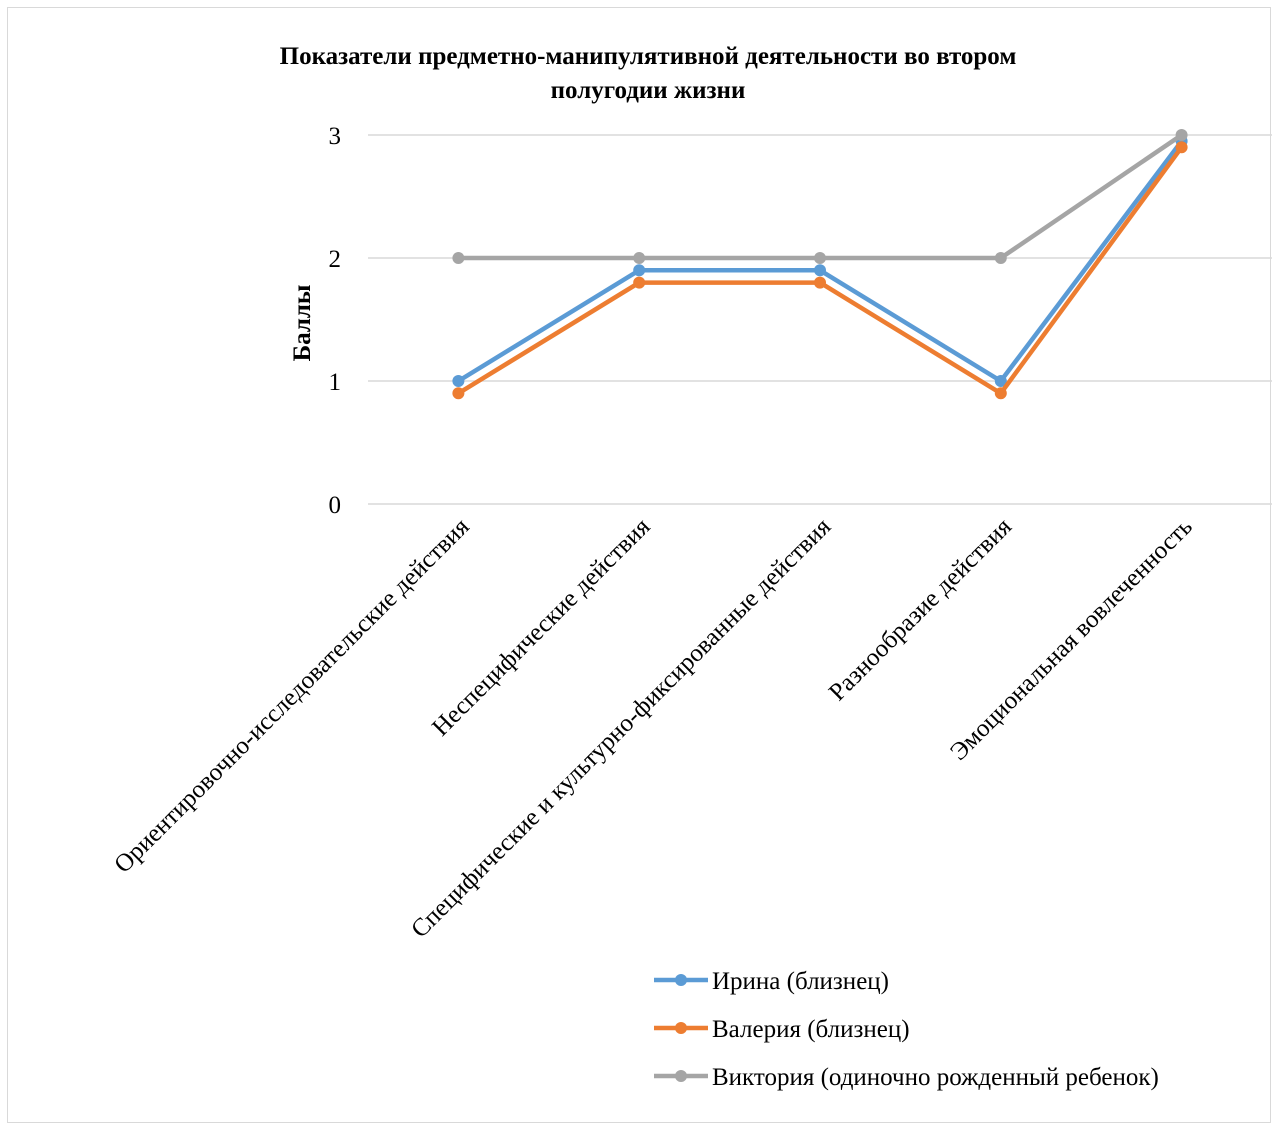  Describe the element at coordinates (648, 90) in the screenshot. I see `chart-title-line-2: полугодии жизни` at that location.